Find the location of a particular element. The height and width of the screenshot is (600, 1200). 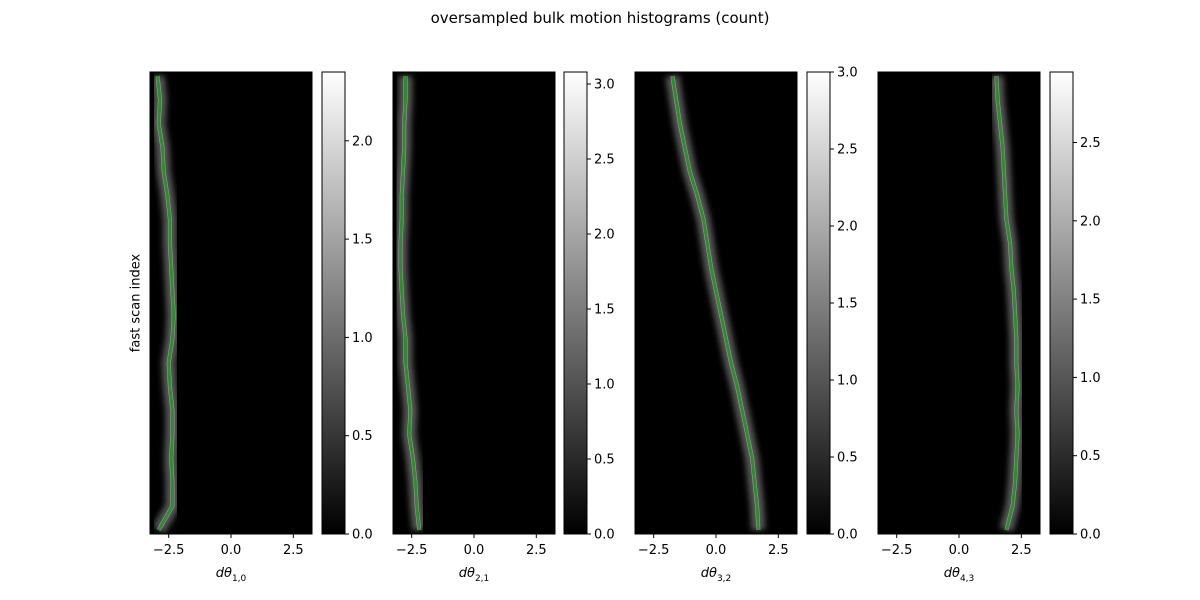

panel-2: −2.5 0.0 2.5 dθ2,1 is located at coordinates (474, 327).